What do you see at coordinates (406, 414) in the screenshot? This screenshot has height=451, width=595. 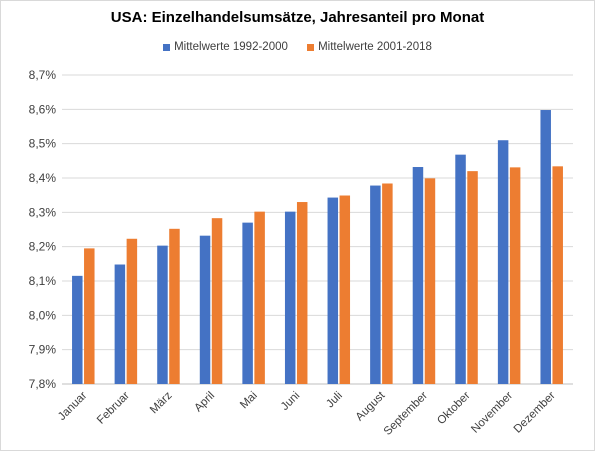 I see `x-tick-label: September` at bounding box center [406, 414].